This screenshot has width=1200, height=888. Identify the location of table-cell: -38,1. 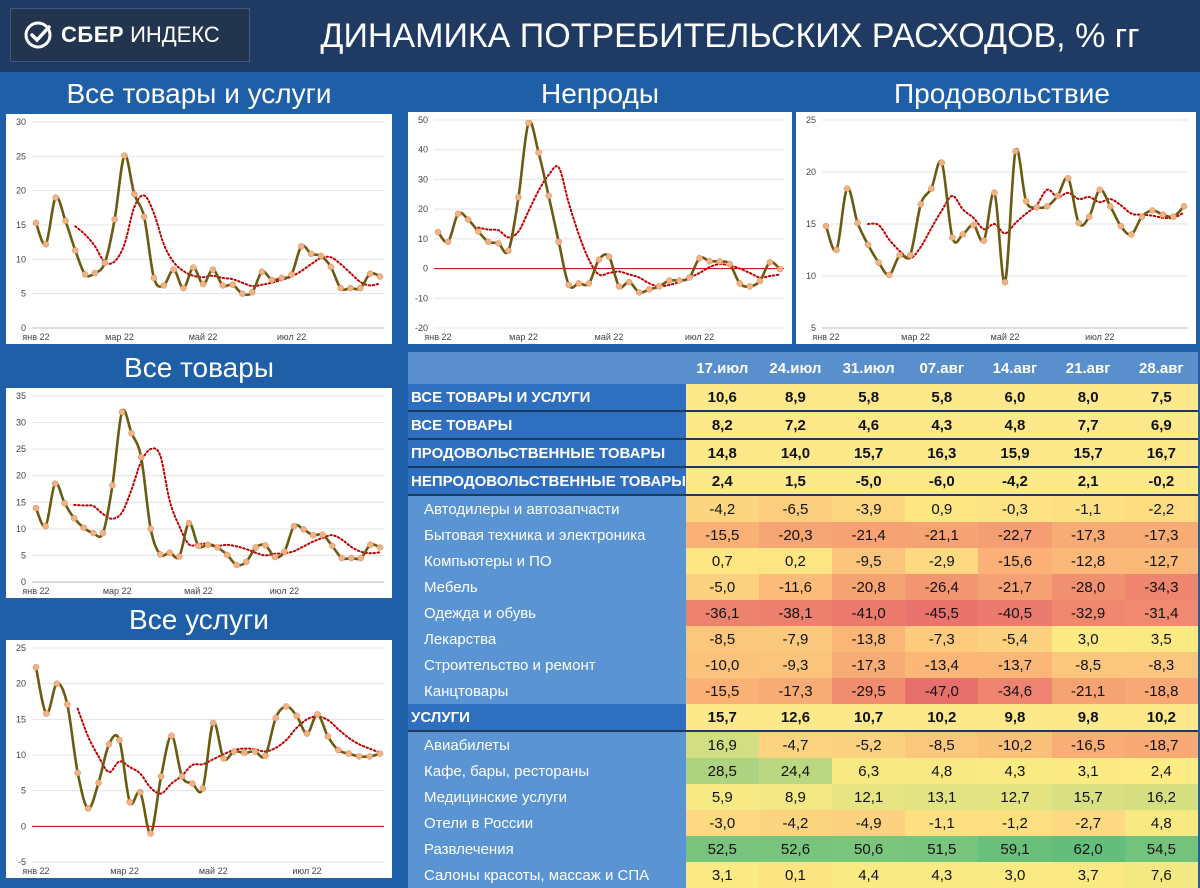
(795, 613).